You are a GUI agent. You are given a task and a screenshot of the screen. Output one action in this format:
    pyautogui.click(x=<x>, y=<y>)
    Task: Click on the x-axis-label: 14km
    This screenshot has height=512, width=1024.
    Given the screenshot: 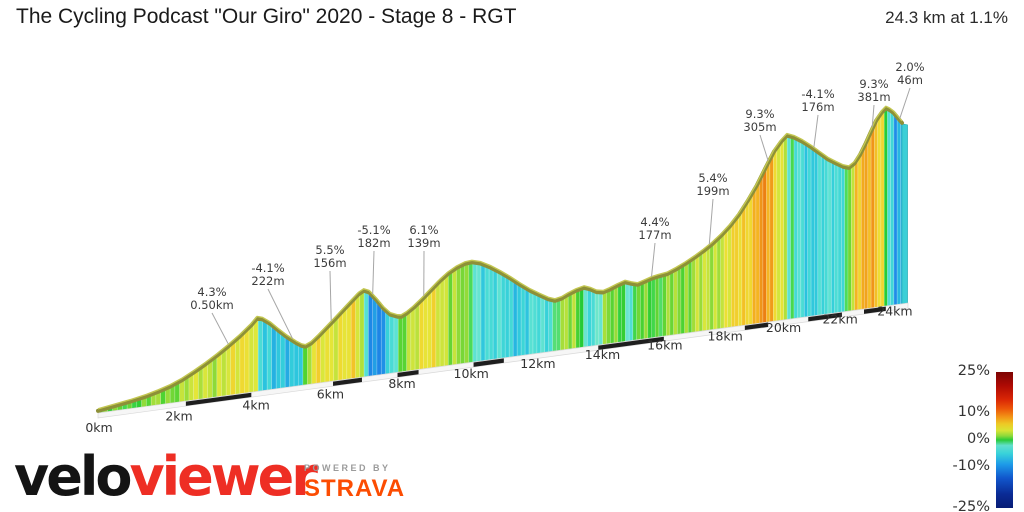 What is the action you would take?
    pyautogui.click(x=602, y=354)
    